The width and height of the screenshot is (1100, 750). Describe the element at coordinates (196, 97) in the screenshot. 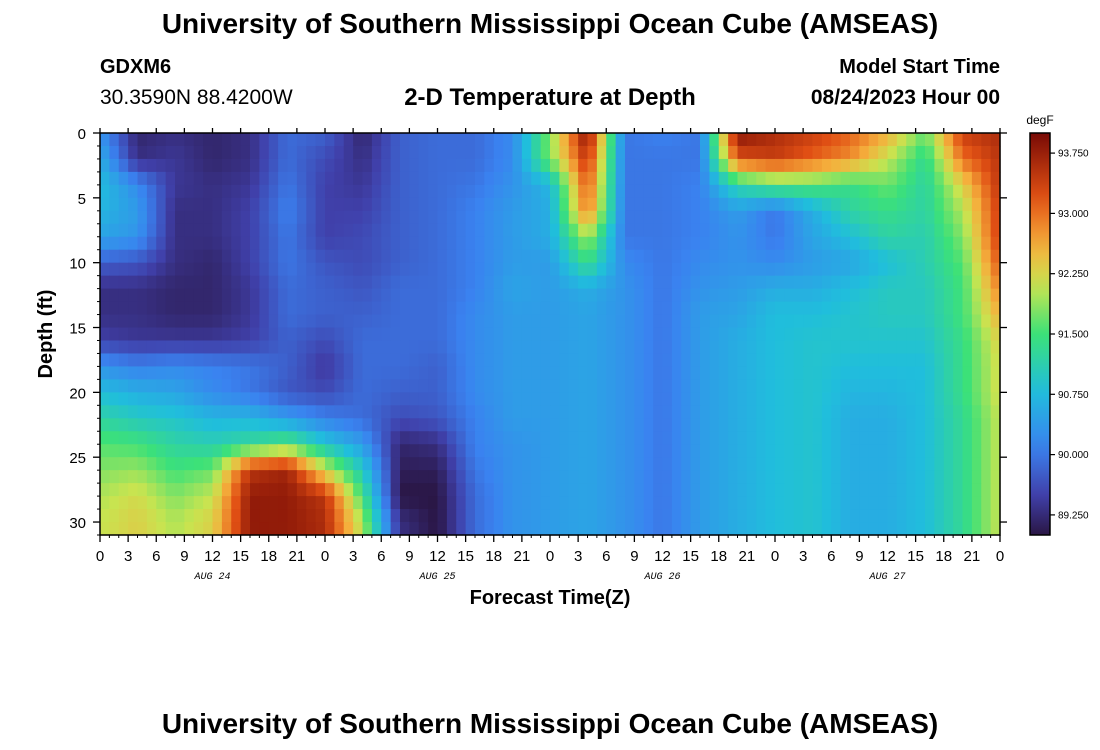

I see `station-coordinates: 30.3590N 88.4200W` at that location.